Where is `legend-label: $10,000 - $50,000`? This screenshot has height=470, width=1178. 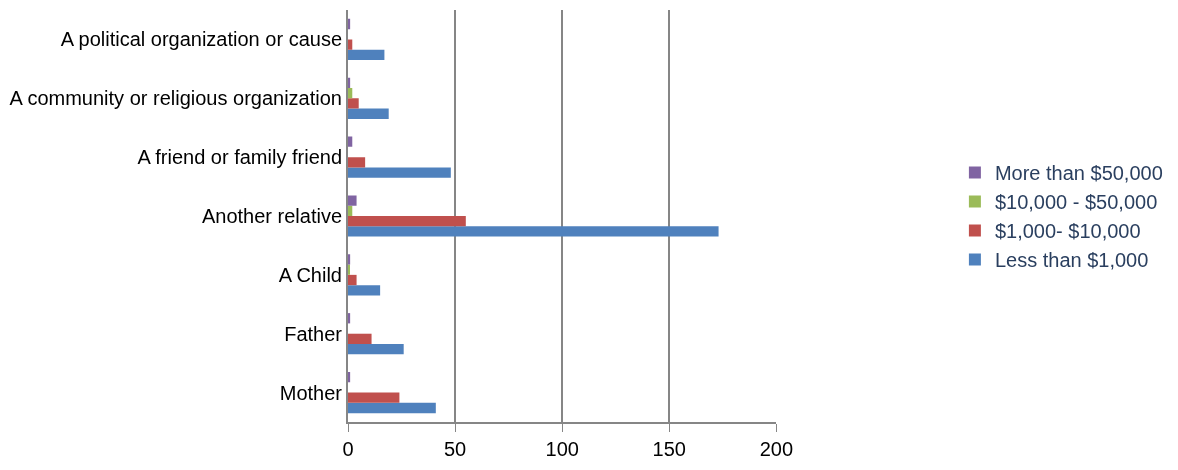
legend-label: $10,000 - $50,000 is located at coordinates (1076, 202).